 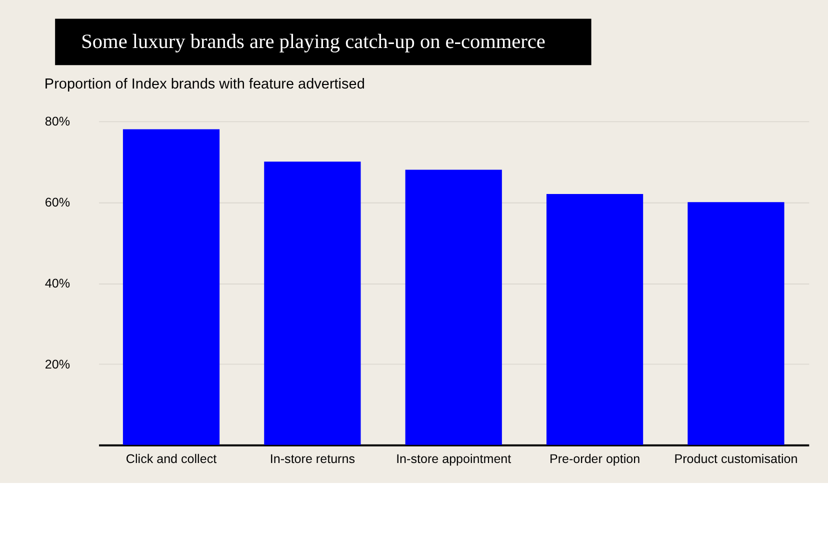 I want to click on x-tick-label: Pre-order option, so click(x=594, y=459).